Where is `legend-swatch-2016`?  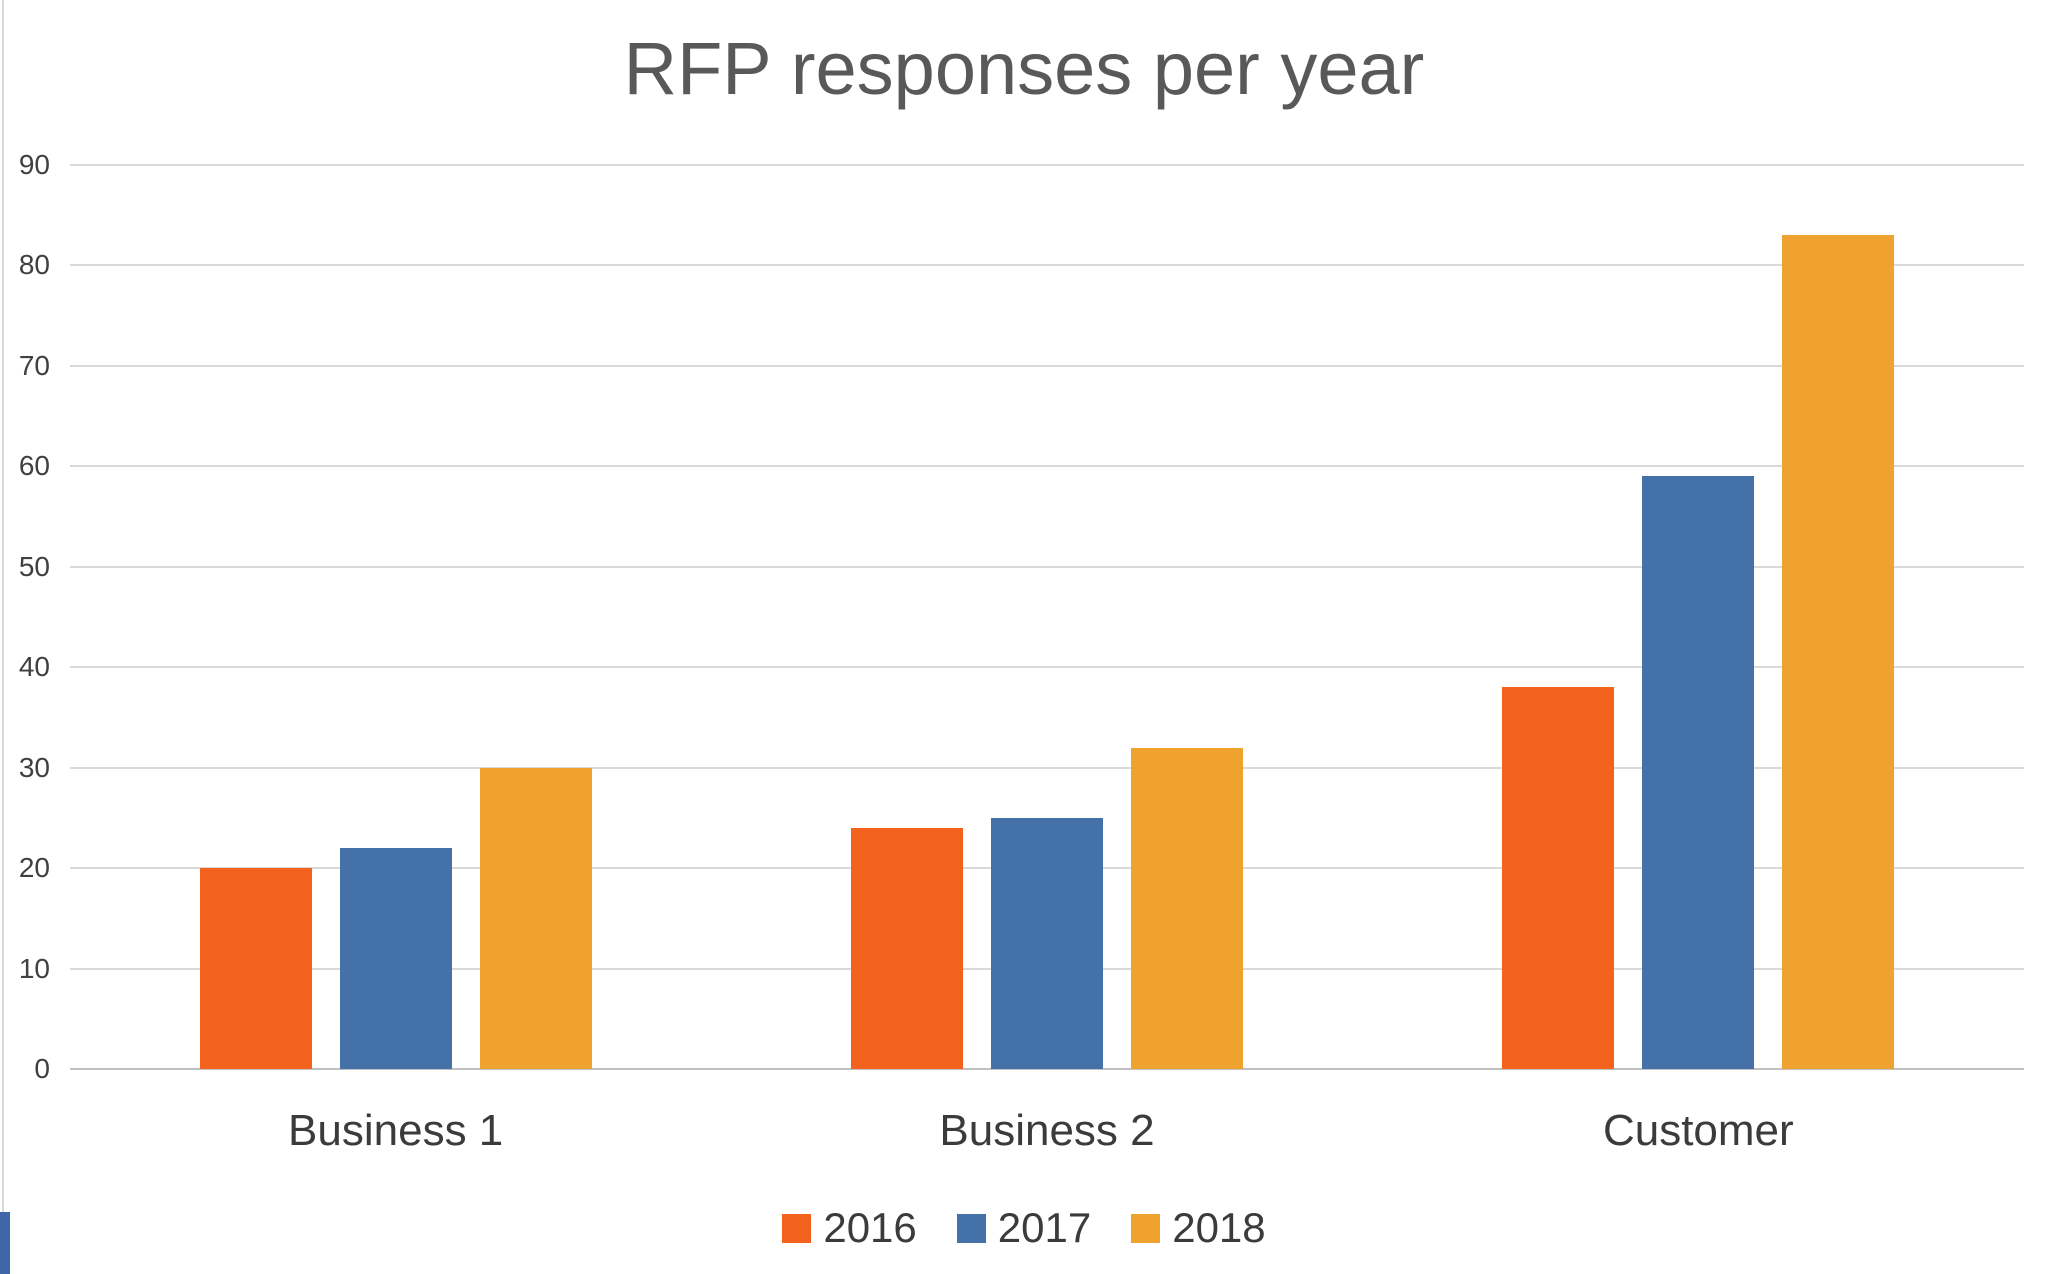 legend-swatch-2016 is located at coordinates (797, 1228).